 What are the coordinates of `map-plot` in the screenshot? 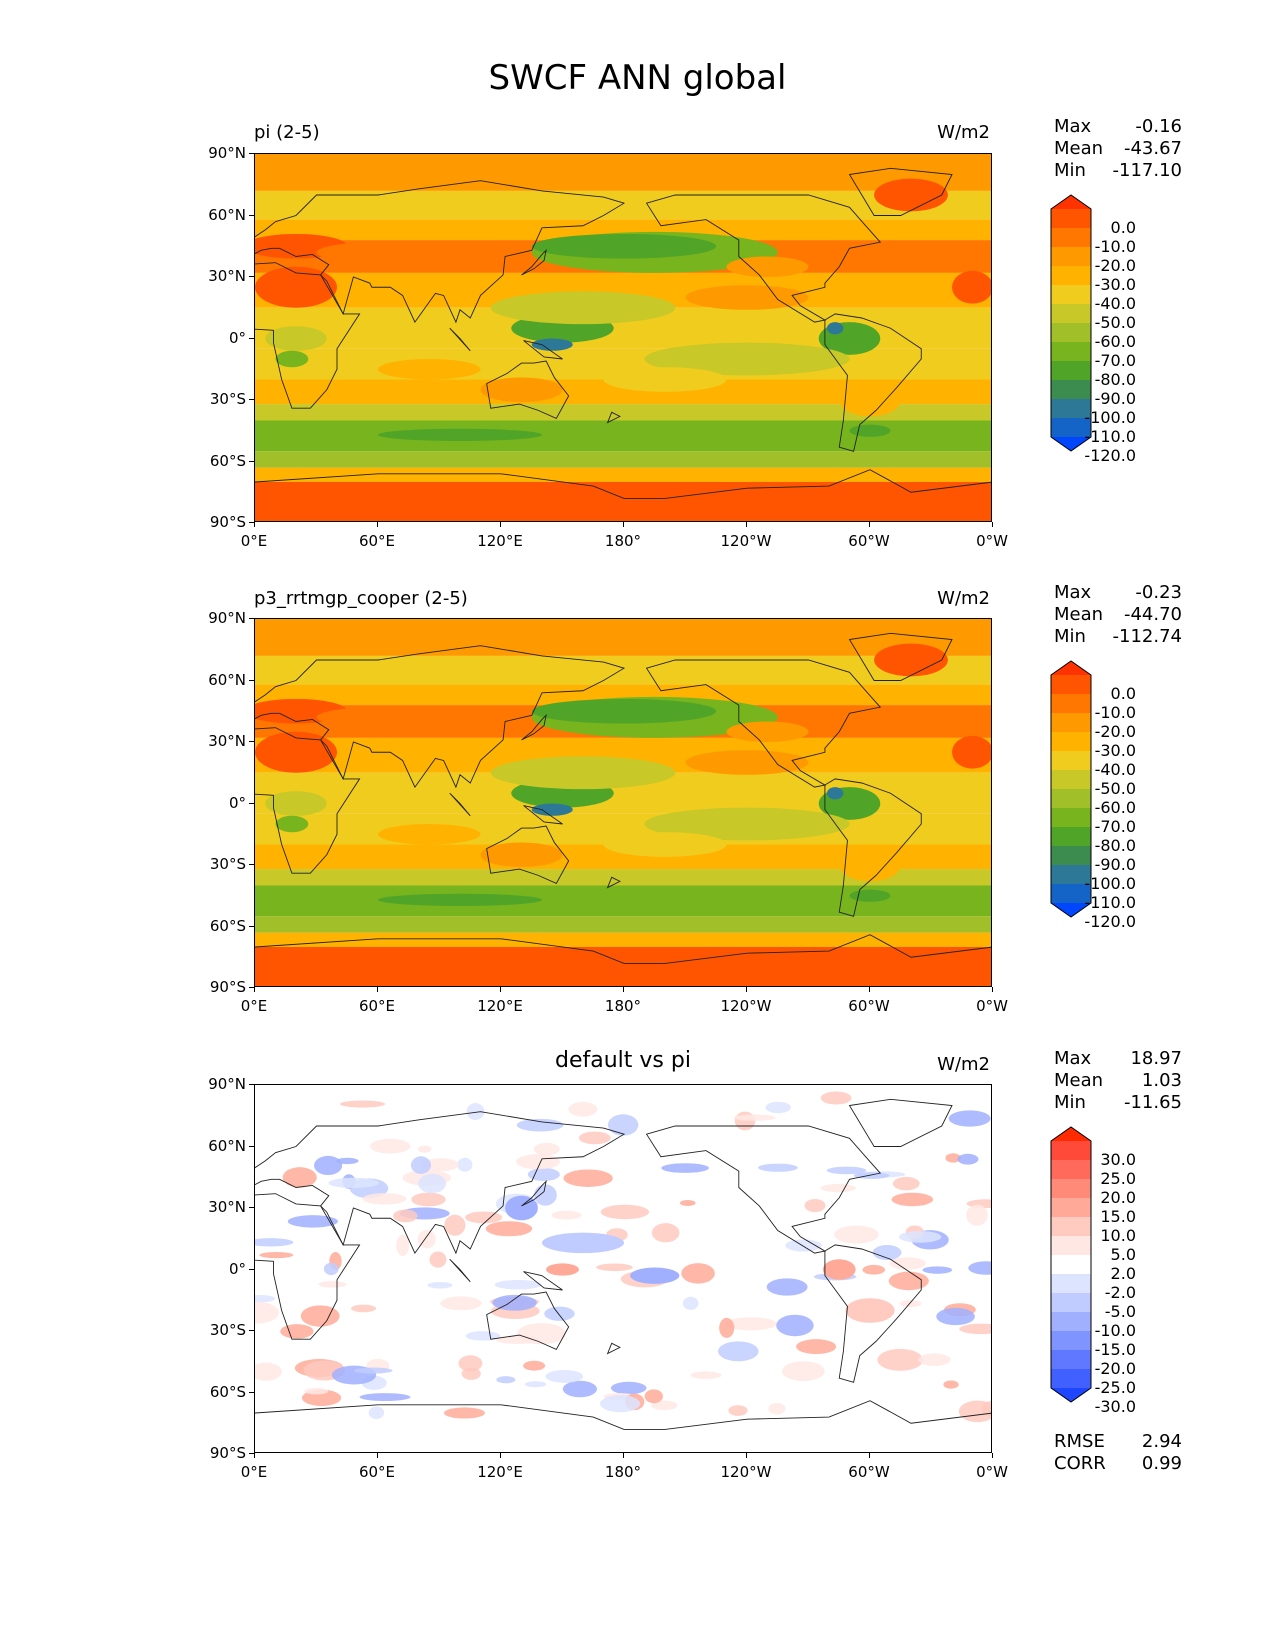 It's located at (623, 1268).